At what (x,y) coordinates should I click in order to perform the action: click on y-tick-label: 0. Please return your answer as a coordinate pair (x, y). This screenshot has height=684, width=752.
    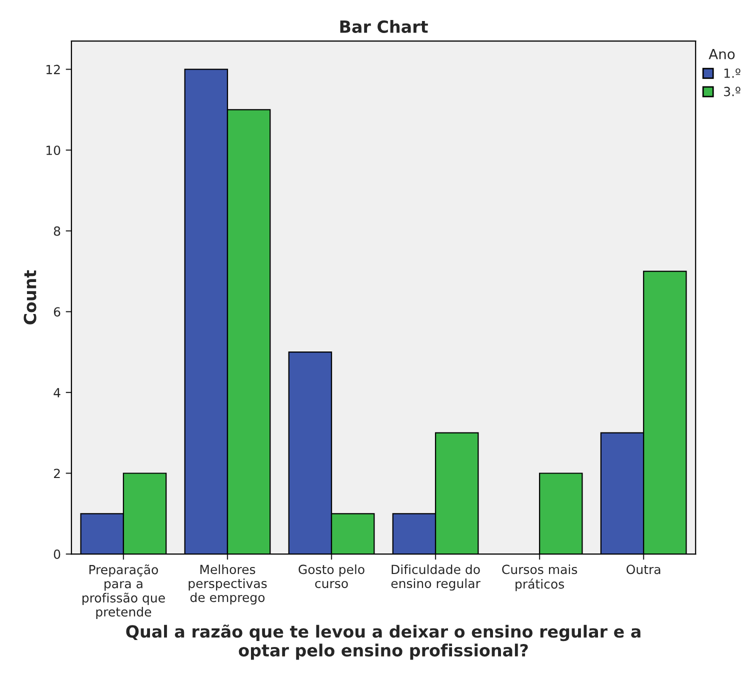
    Looking at the image, I should click on (57, 554).